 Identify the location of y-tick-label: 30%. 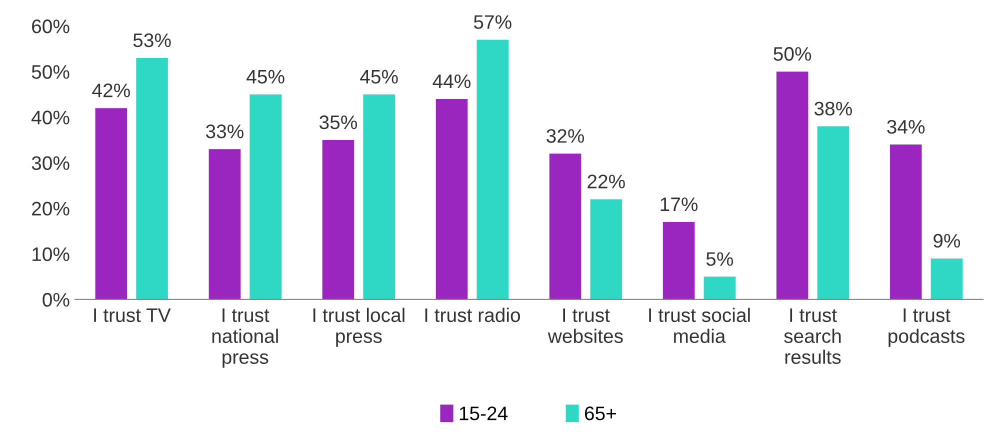
(51, 163).